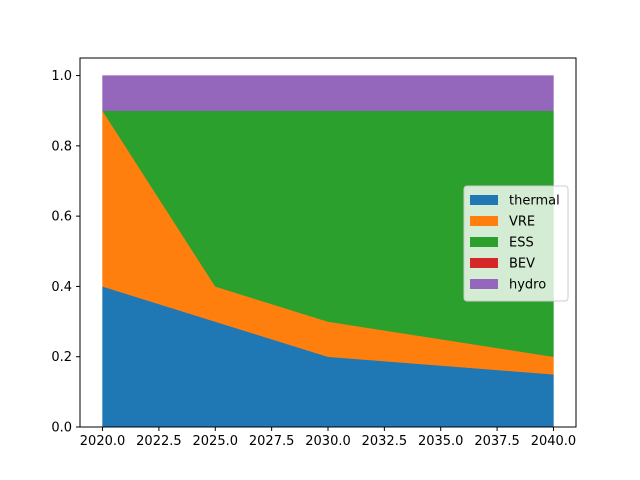 Image resolution: width=640 pixels, height=480 pixels. I want to click on y-tick-label: 0.0, so click(61, 428).